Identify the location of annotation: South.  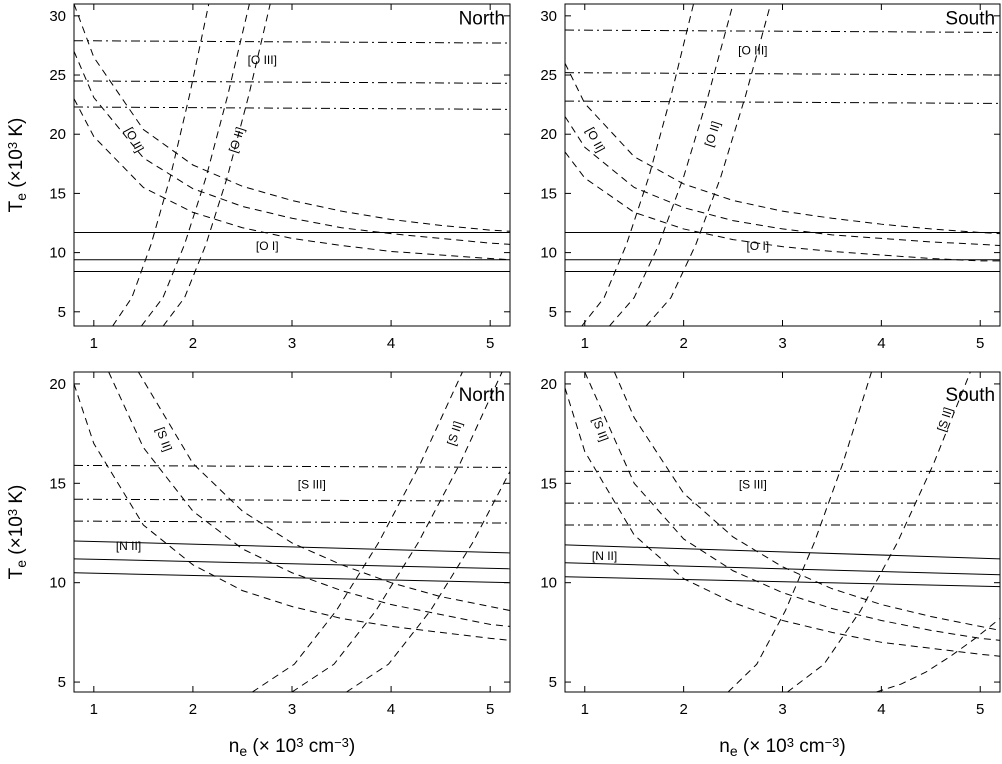
(970, 395).